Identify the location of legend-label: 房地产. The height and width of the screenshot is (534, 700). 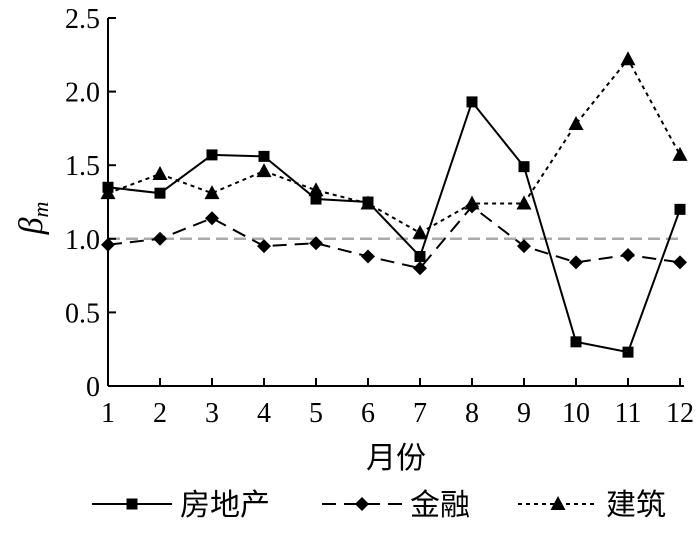
(225, 505).